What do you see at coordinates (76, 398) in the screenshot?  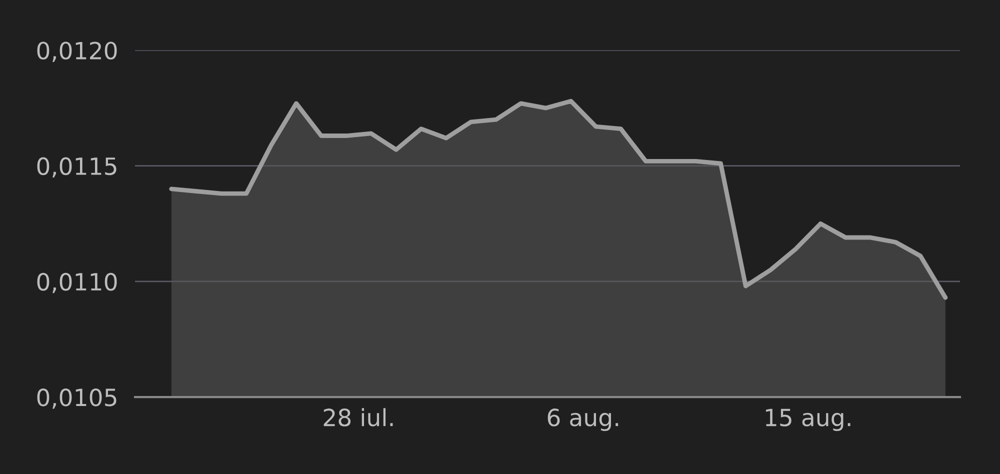 I see `y-tick-label: 0,0105` at bounding box center [76, 398].